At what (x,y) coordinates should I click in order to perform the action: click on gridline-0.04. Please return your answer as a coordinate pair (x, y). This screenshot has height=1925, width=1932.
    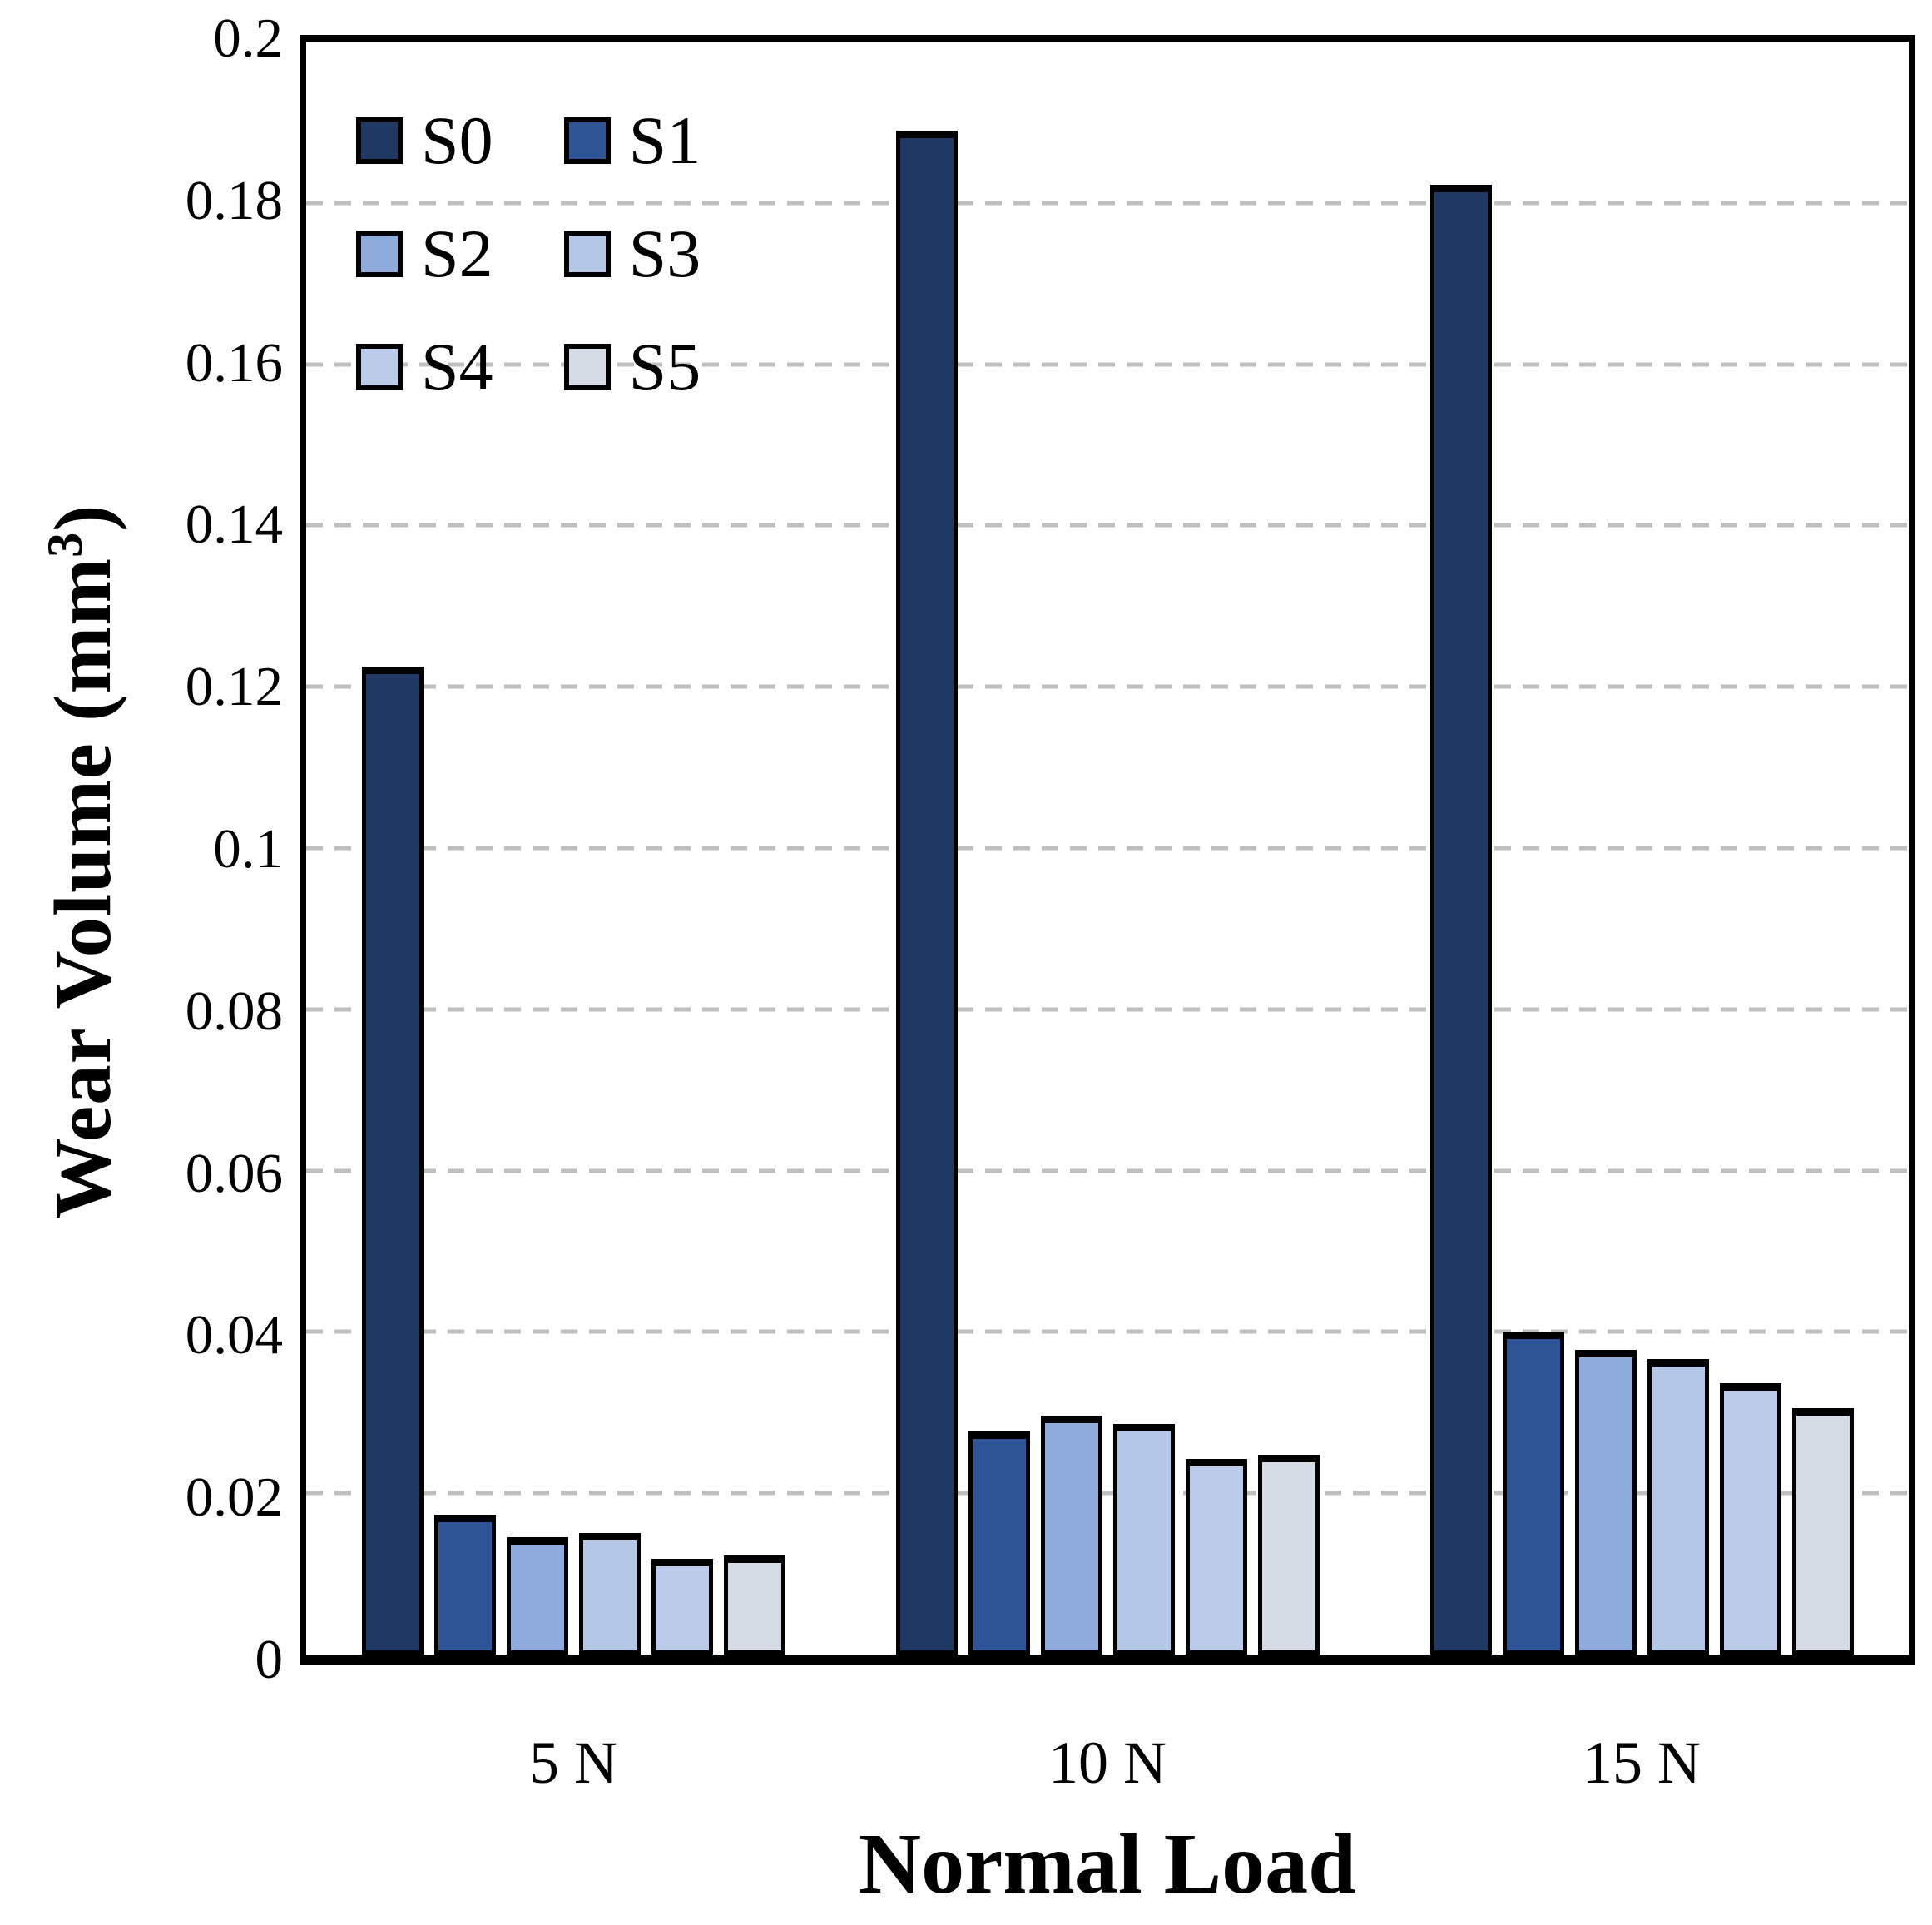
    Looking at the image, I should click on (1107, 1331).